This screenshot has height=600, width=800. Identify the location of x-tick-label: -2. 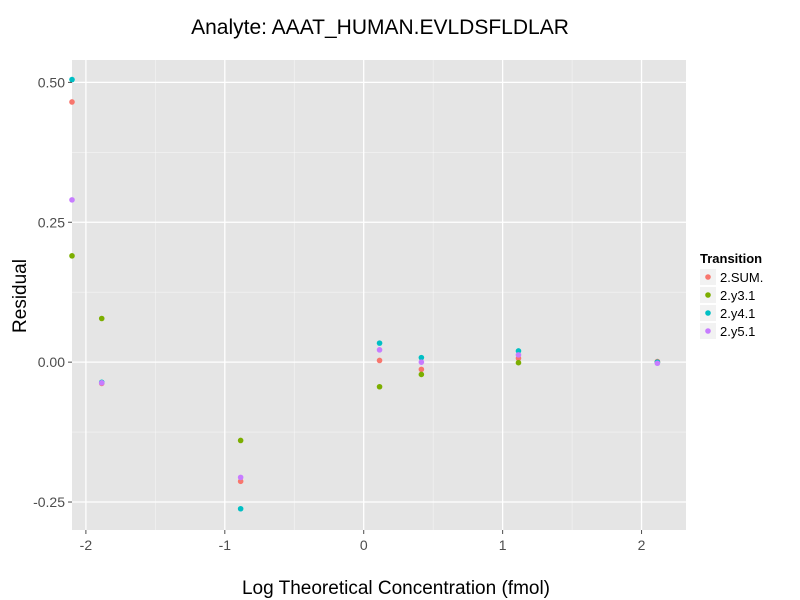
(86, 545).